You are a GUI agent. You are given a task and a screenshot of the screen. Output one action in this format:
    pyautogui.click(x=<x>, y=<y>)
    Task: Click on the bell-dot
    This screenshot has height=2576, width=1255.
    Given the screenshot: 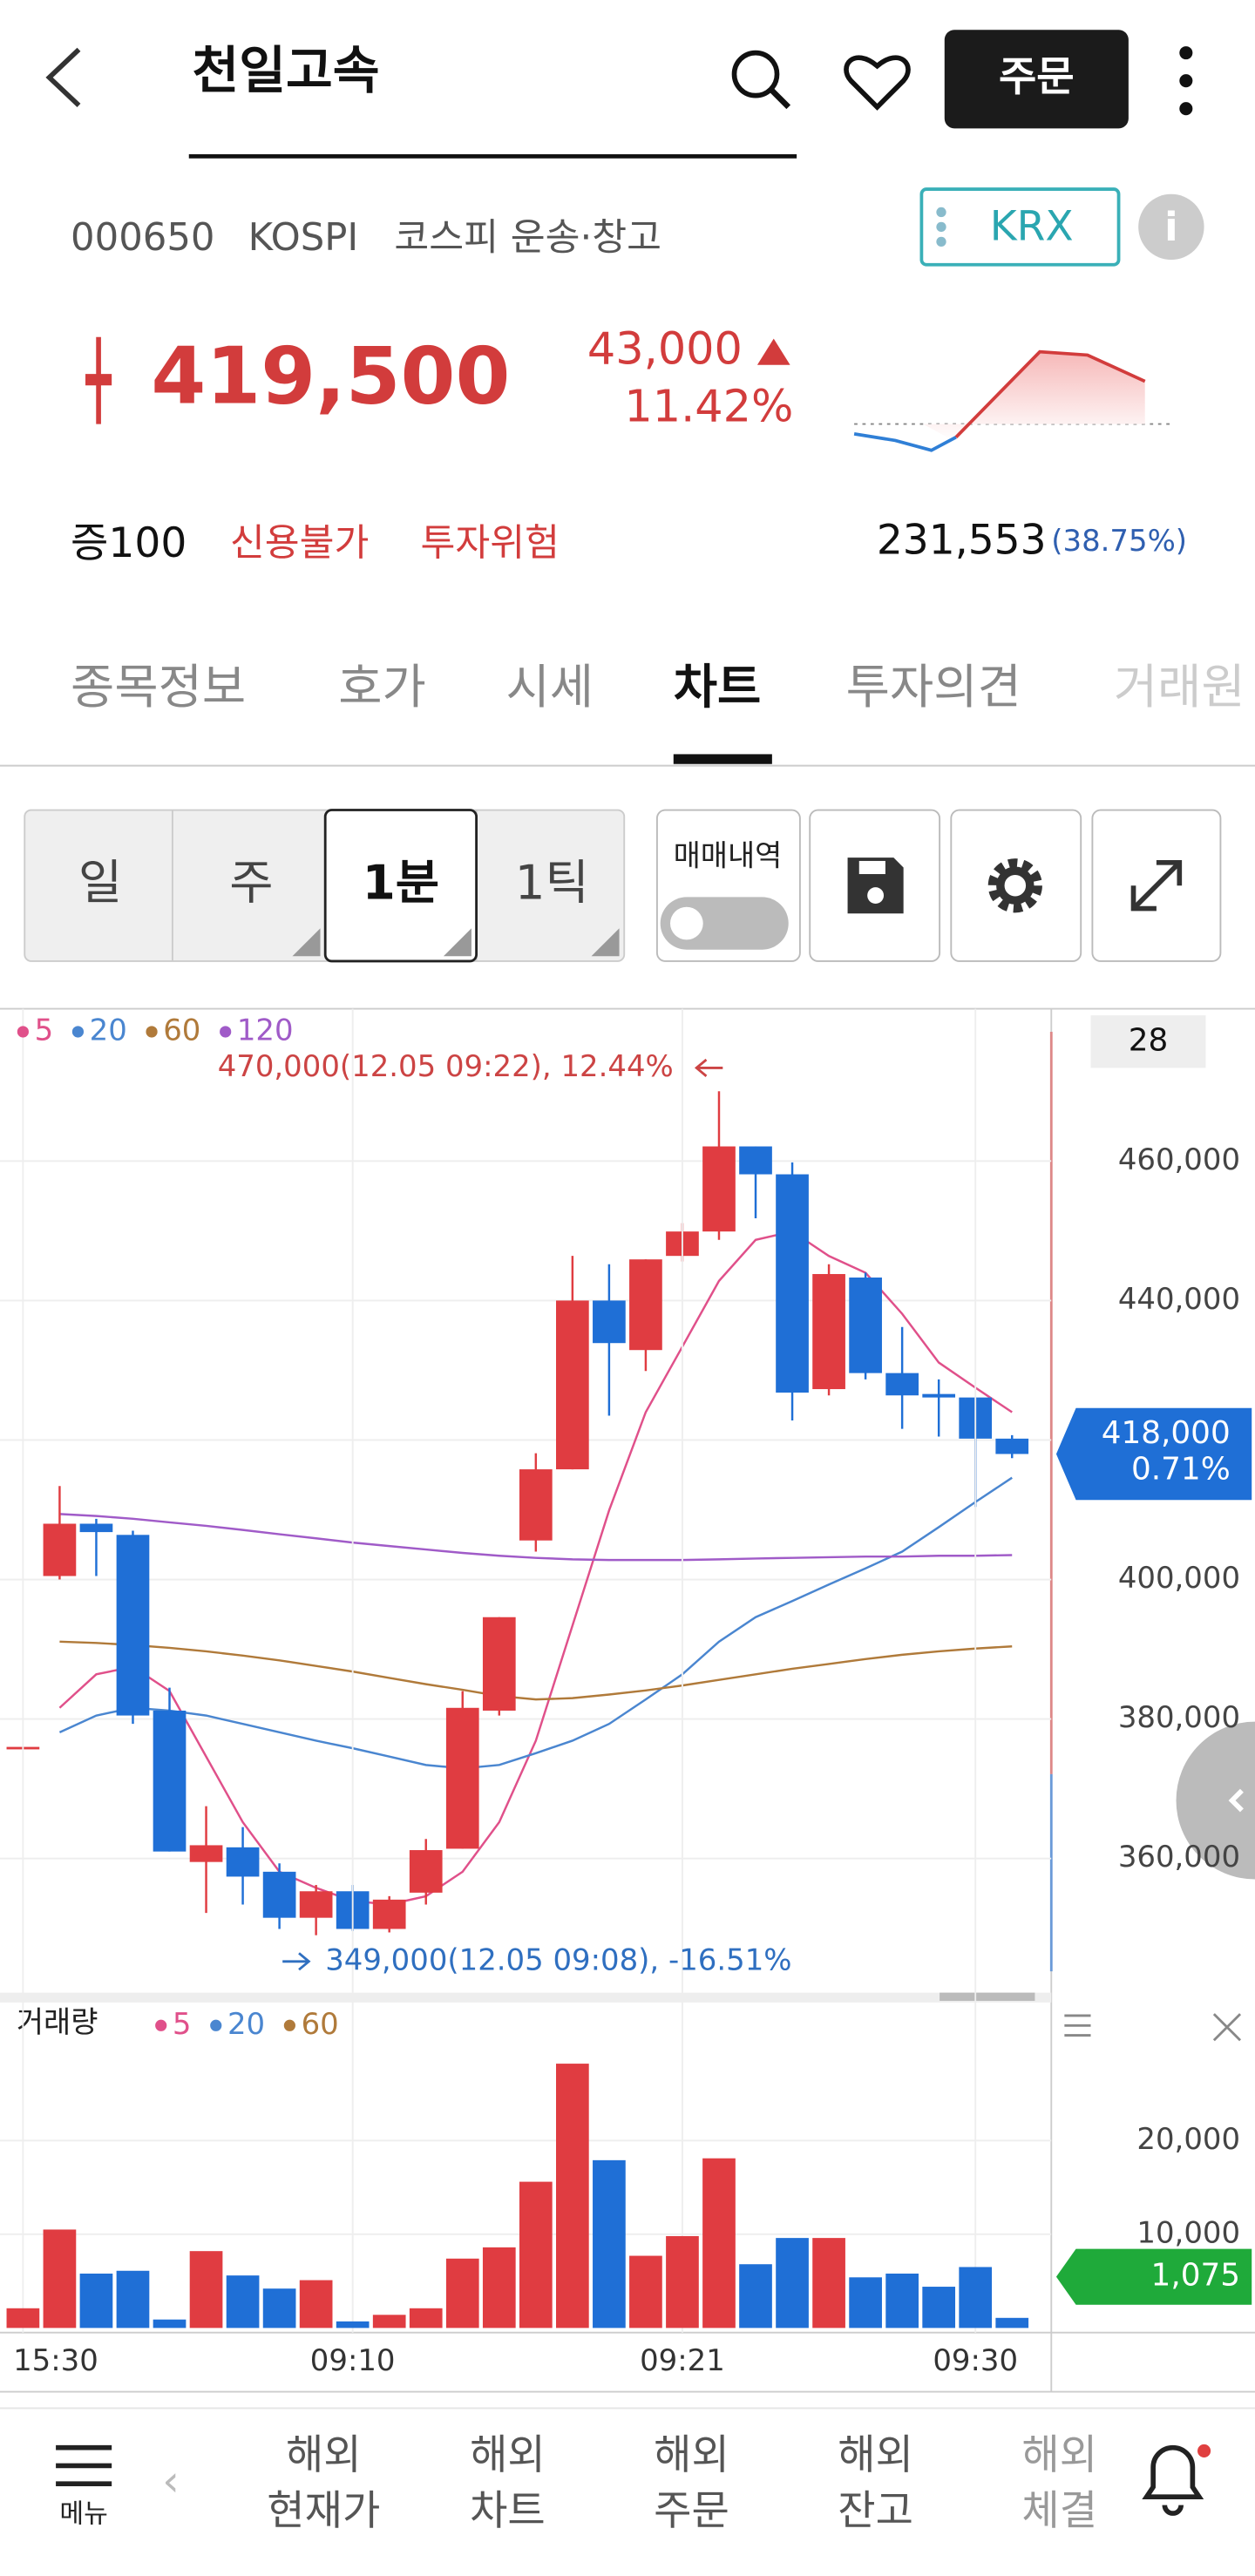 What is the action you would take?
    pyautogui.click(x=1204, y=2451)
    